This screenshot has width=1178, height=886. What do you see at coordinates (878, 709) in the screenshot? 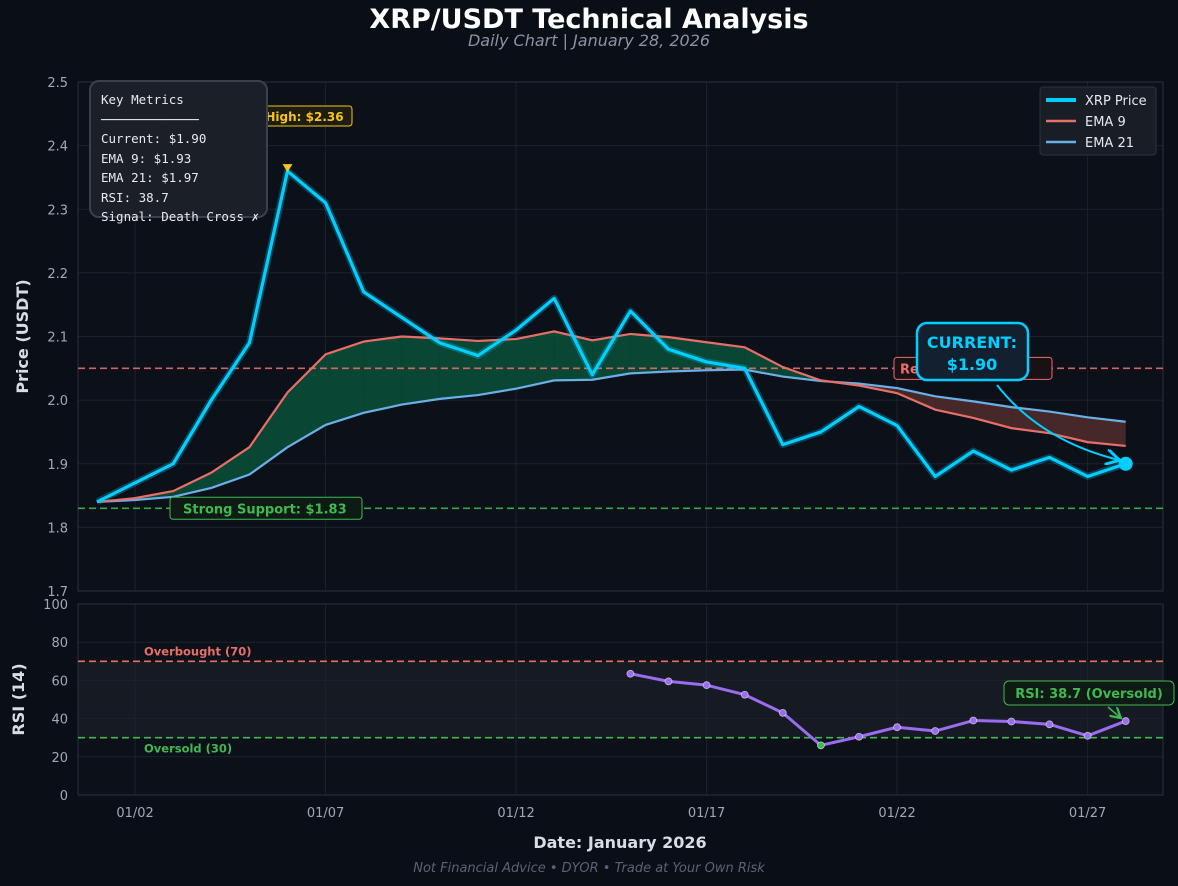
I see `rsi-line` at bounding box center [878, 709].